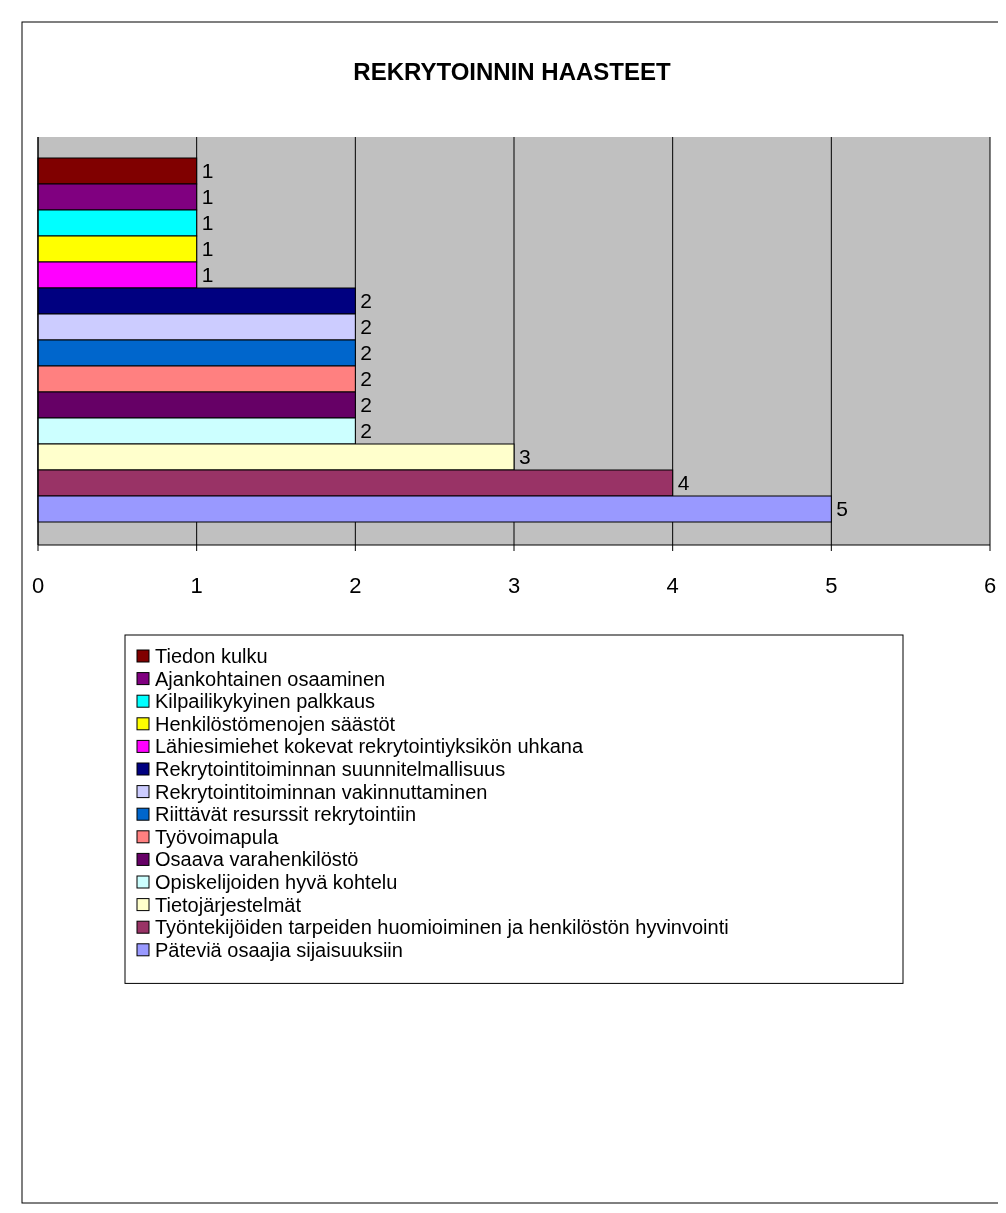  Describe the element at coordinates (842, 508) in the screenshot. I see `data-label: 5` at that location.